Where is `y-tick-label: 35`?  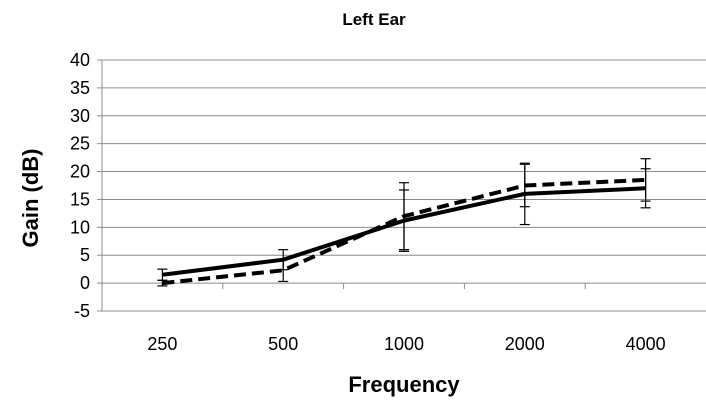 y-tick-label: 35 is located at coordinates (80, 88).